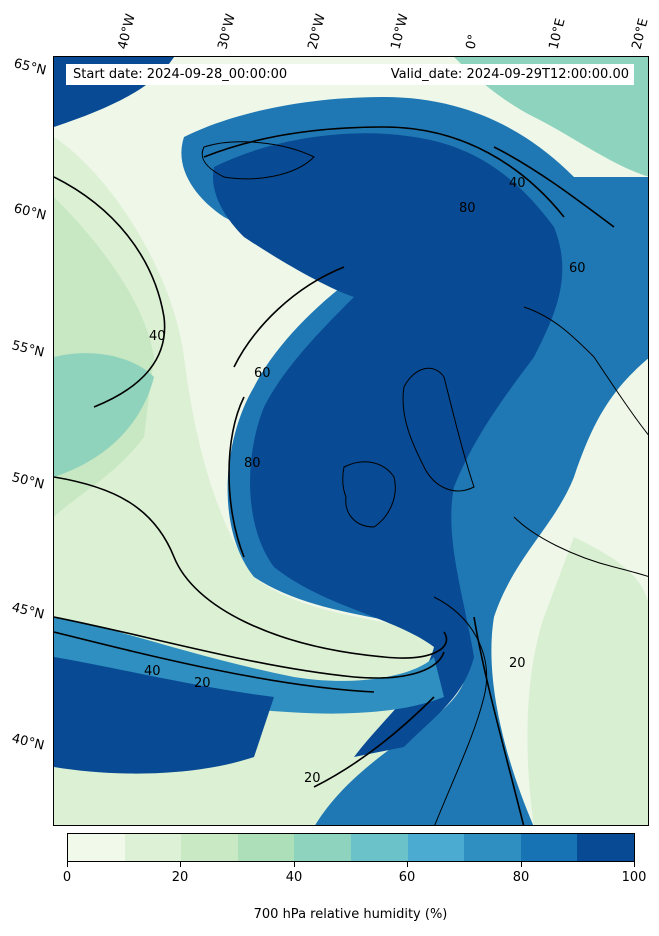 Image resolution: width=659 pixels, height=936 pixels. What do you see at coordinates (400, 31) in the screenshot?
I see `lon-label: 10°W` at bounding box center [400, 31].